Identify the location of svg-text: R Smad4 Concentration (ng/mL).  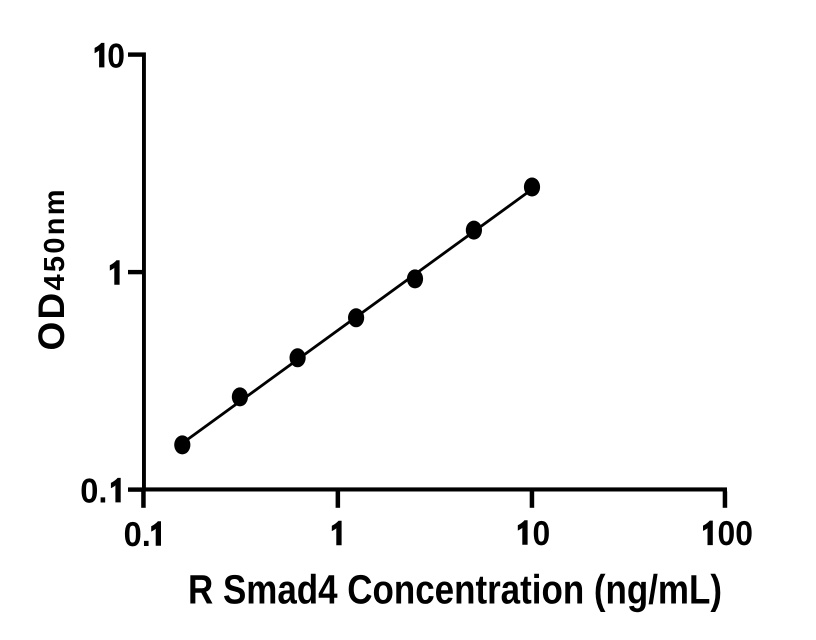
(455, 590).